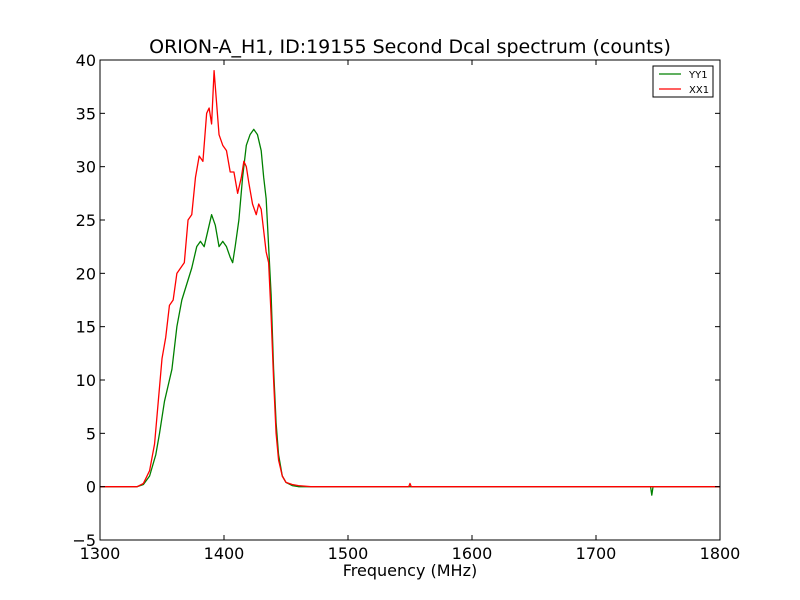 The image size is (800, 600). I want to click on y-tick-label: −5, so click(84, 540).